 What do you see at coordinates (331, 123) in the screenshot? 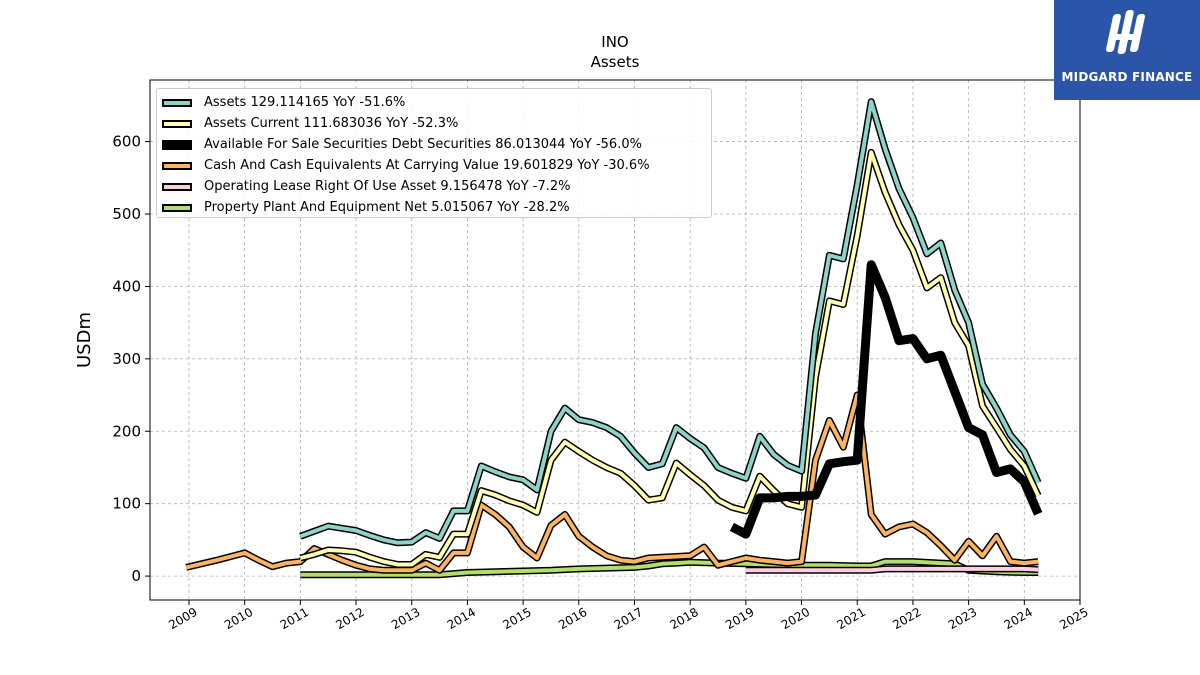
I see `legend-label: Assets Current 111.683036 YoY -52.3%` at bounding box center [331, 123].